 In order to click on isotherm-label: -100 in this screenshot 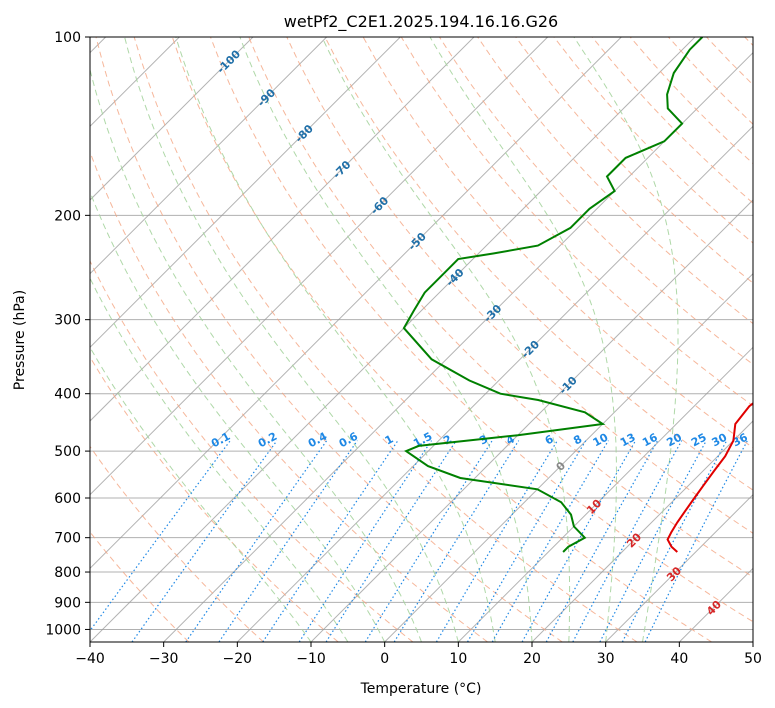, I will do `click(229, 61)`.